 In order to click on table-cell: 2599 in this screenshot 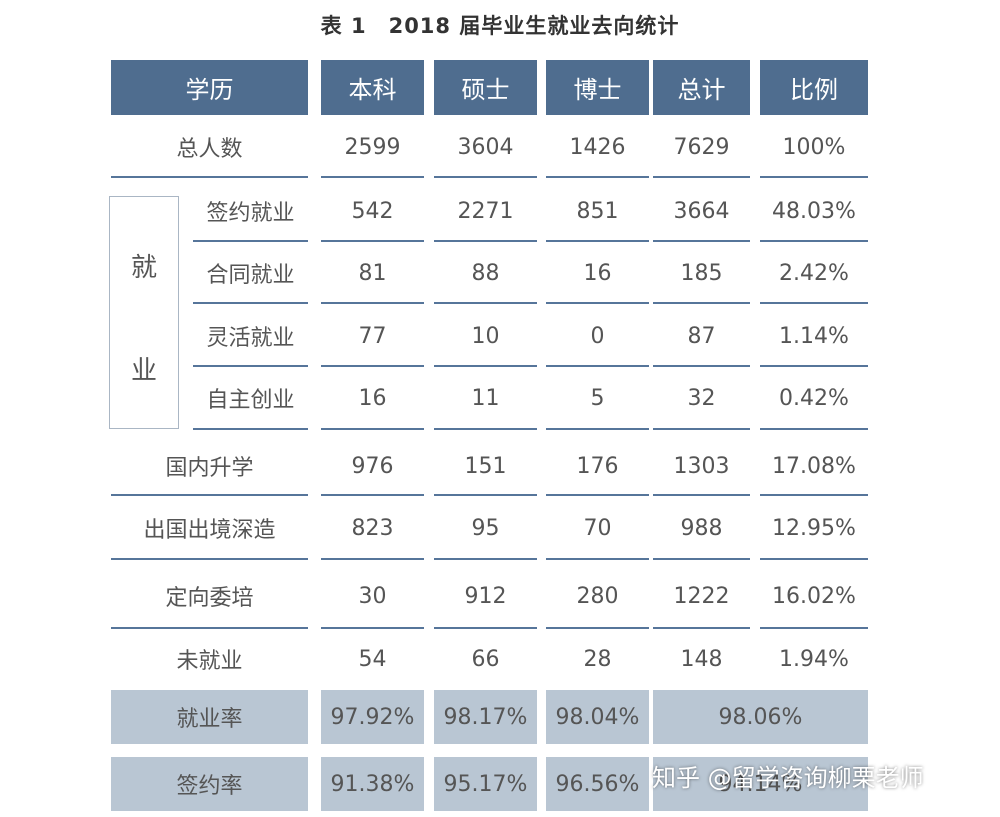, I will do `click(372, 147)`.